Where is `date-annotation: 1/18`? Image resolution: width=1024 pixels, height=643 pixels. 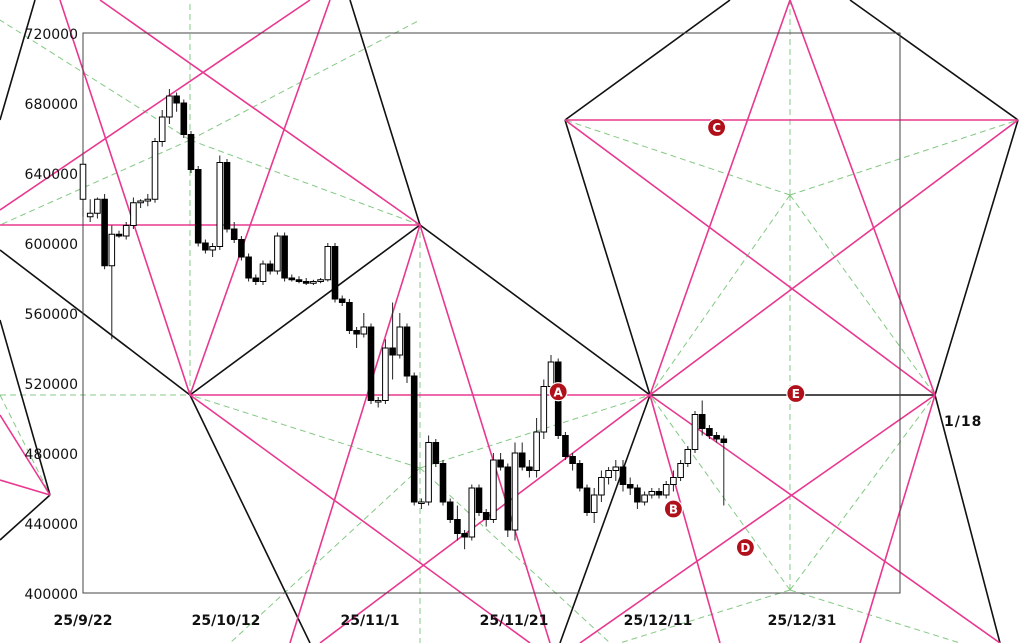 date-annotation: 1/18 is located at coordinates (963, 422).